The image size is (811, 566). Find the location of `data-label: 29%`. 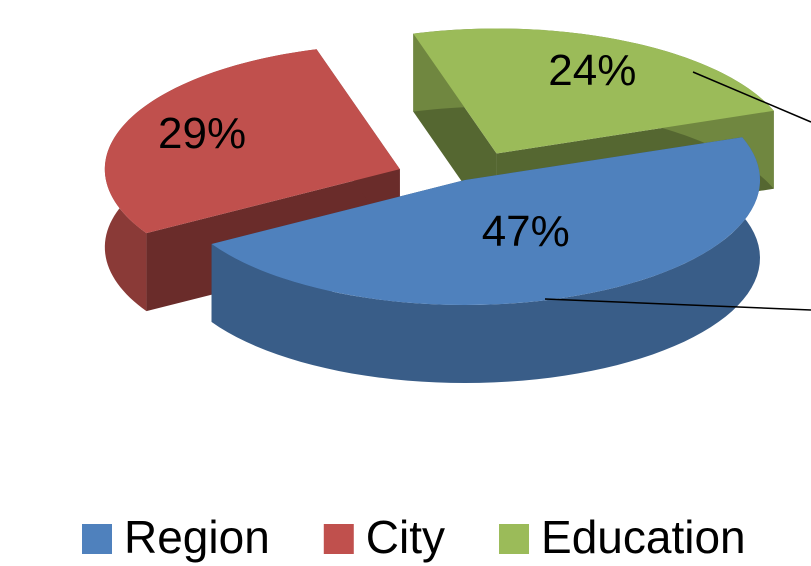

data-label: 29% is located at coordinates (202, 133).